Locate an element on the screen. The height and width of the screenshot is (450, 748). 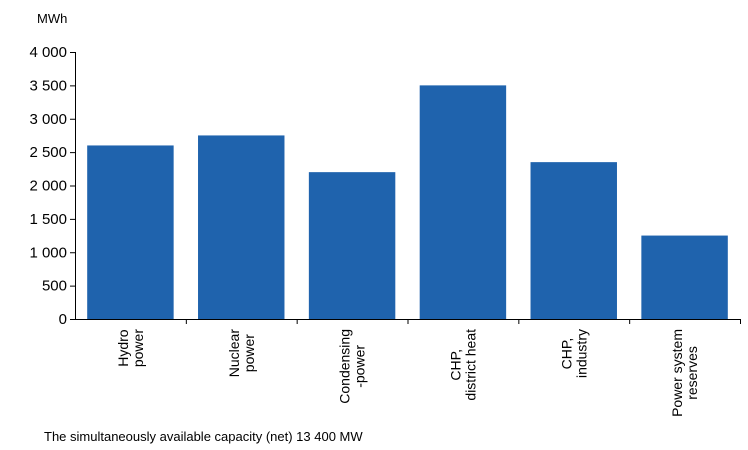
category-label: Condensing-power is located at coordinates (352, 366).